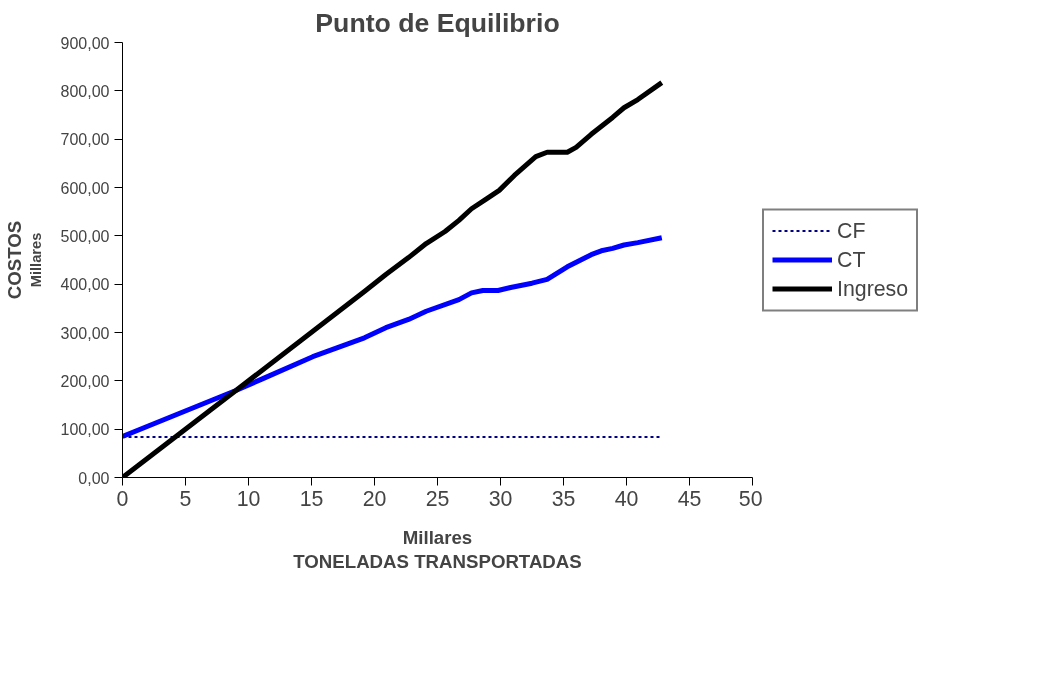  What do you see at coordinates (437, 22) in the screenshot?
I see `chart-title: Punto de Equilibrio` at bounding box center [437, 22].